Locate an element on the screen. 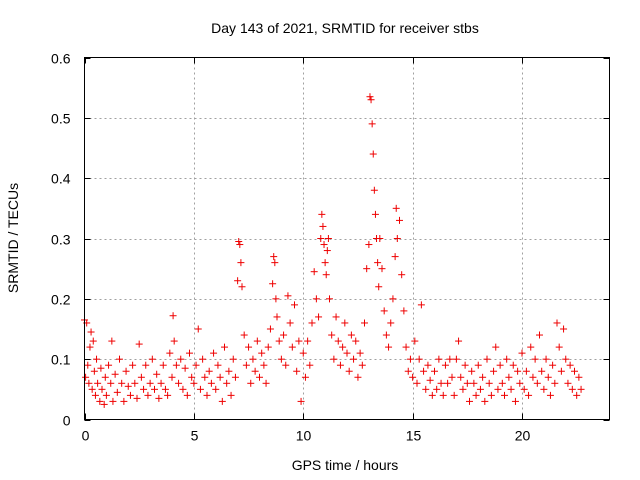  x-axis-title: GPS time / hours is located at coordinates (345, 465).